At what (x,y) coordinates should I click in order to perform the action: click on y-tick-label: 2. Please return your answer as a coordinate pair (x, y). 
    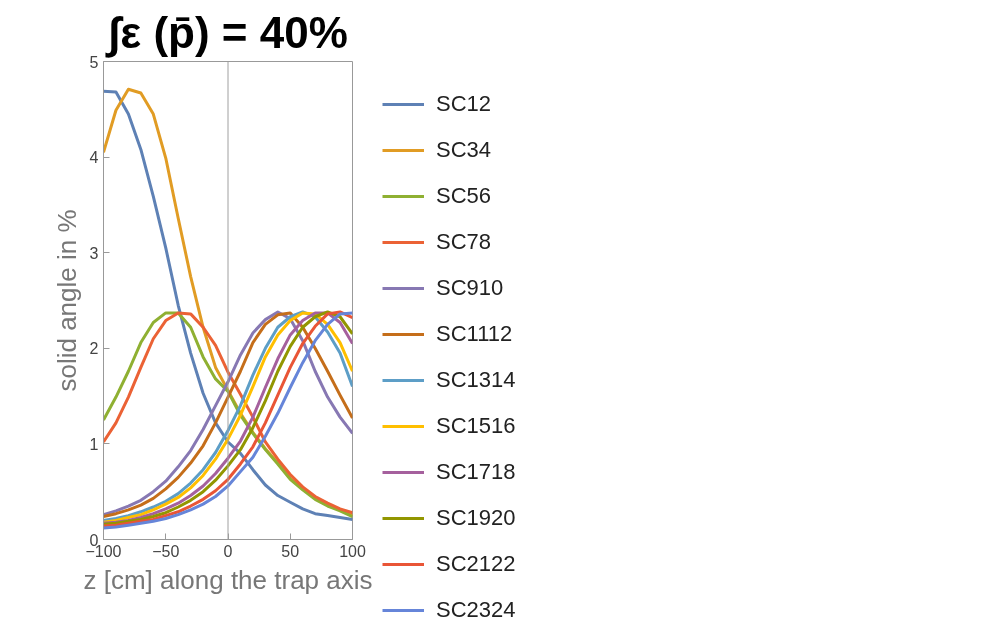
    Looking at the image, I should click on (94, 349).